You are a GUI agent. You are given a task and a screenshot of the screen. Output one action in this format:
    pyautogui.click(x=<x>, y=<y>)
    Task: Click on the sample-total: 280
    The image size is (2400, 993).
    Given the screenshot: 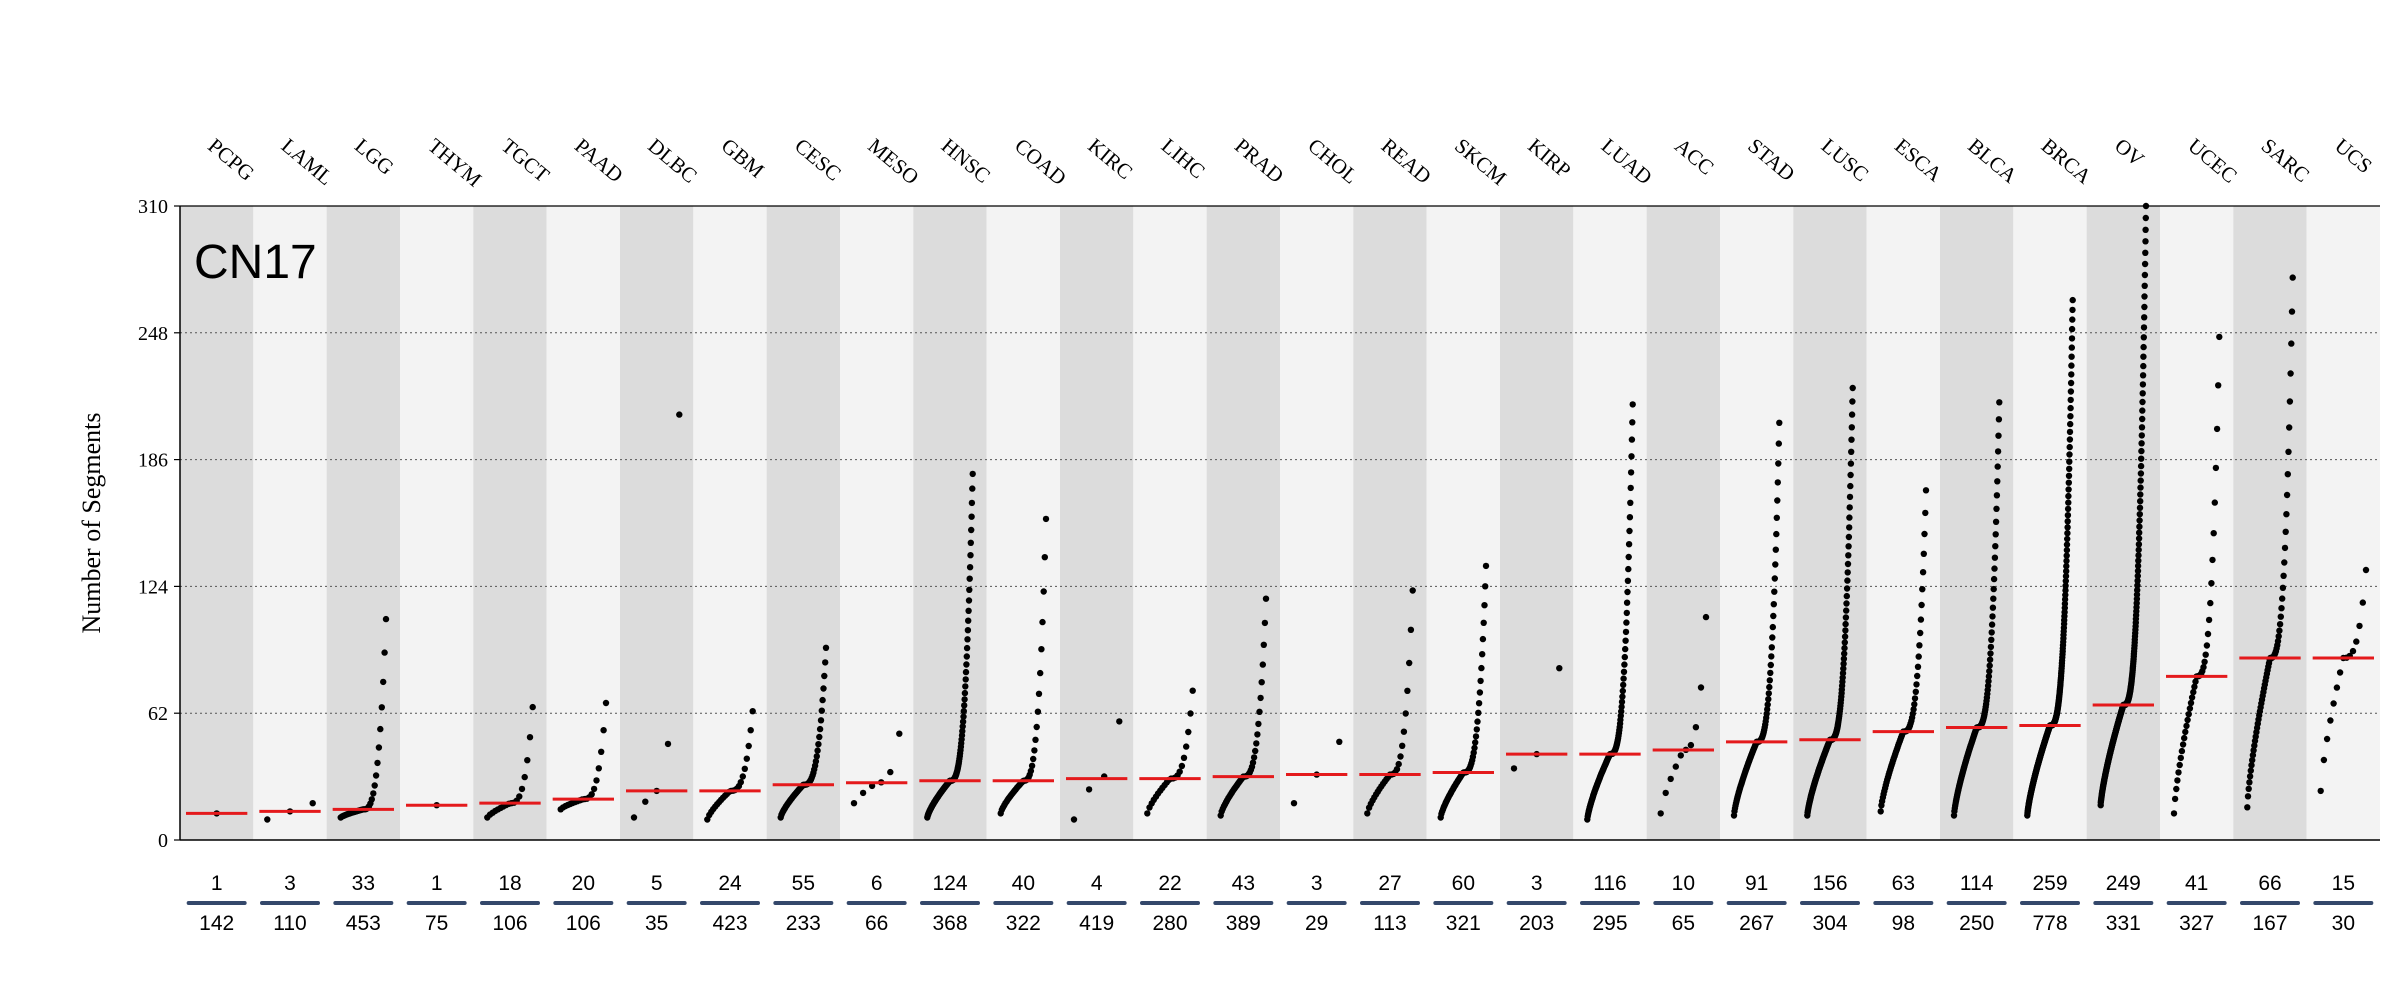 What is the action you would take?
    pyautogui.click(x=1169, y=923)
    